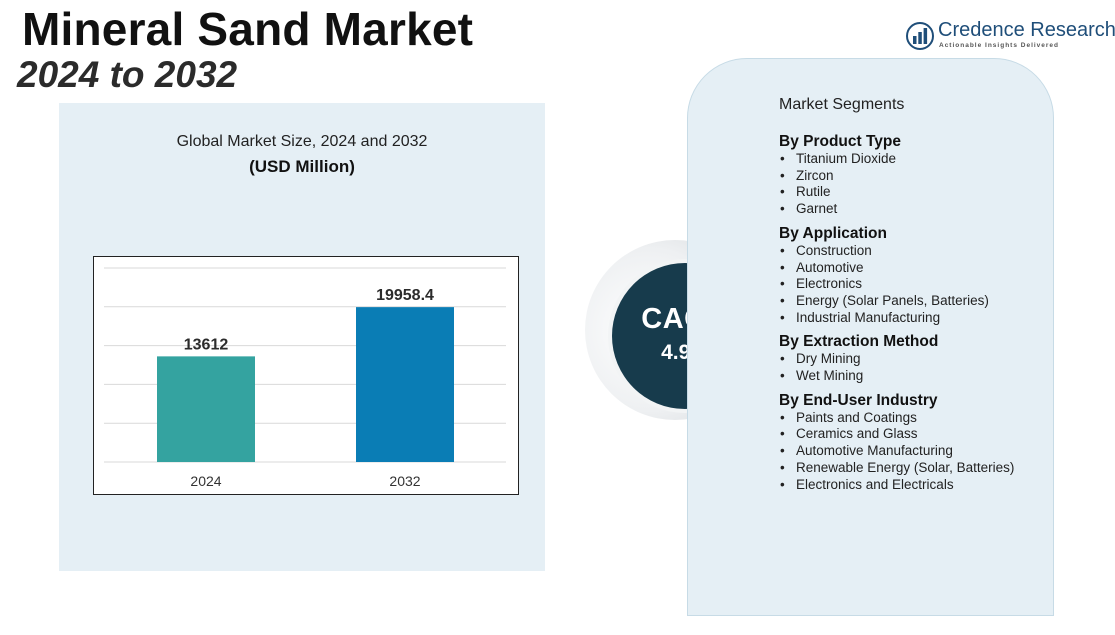  Describe the element at coordinates (838, 158) in the screenshot. I see `list-item: • Titanium Dioxide` at that location.